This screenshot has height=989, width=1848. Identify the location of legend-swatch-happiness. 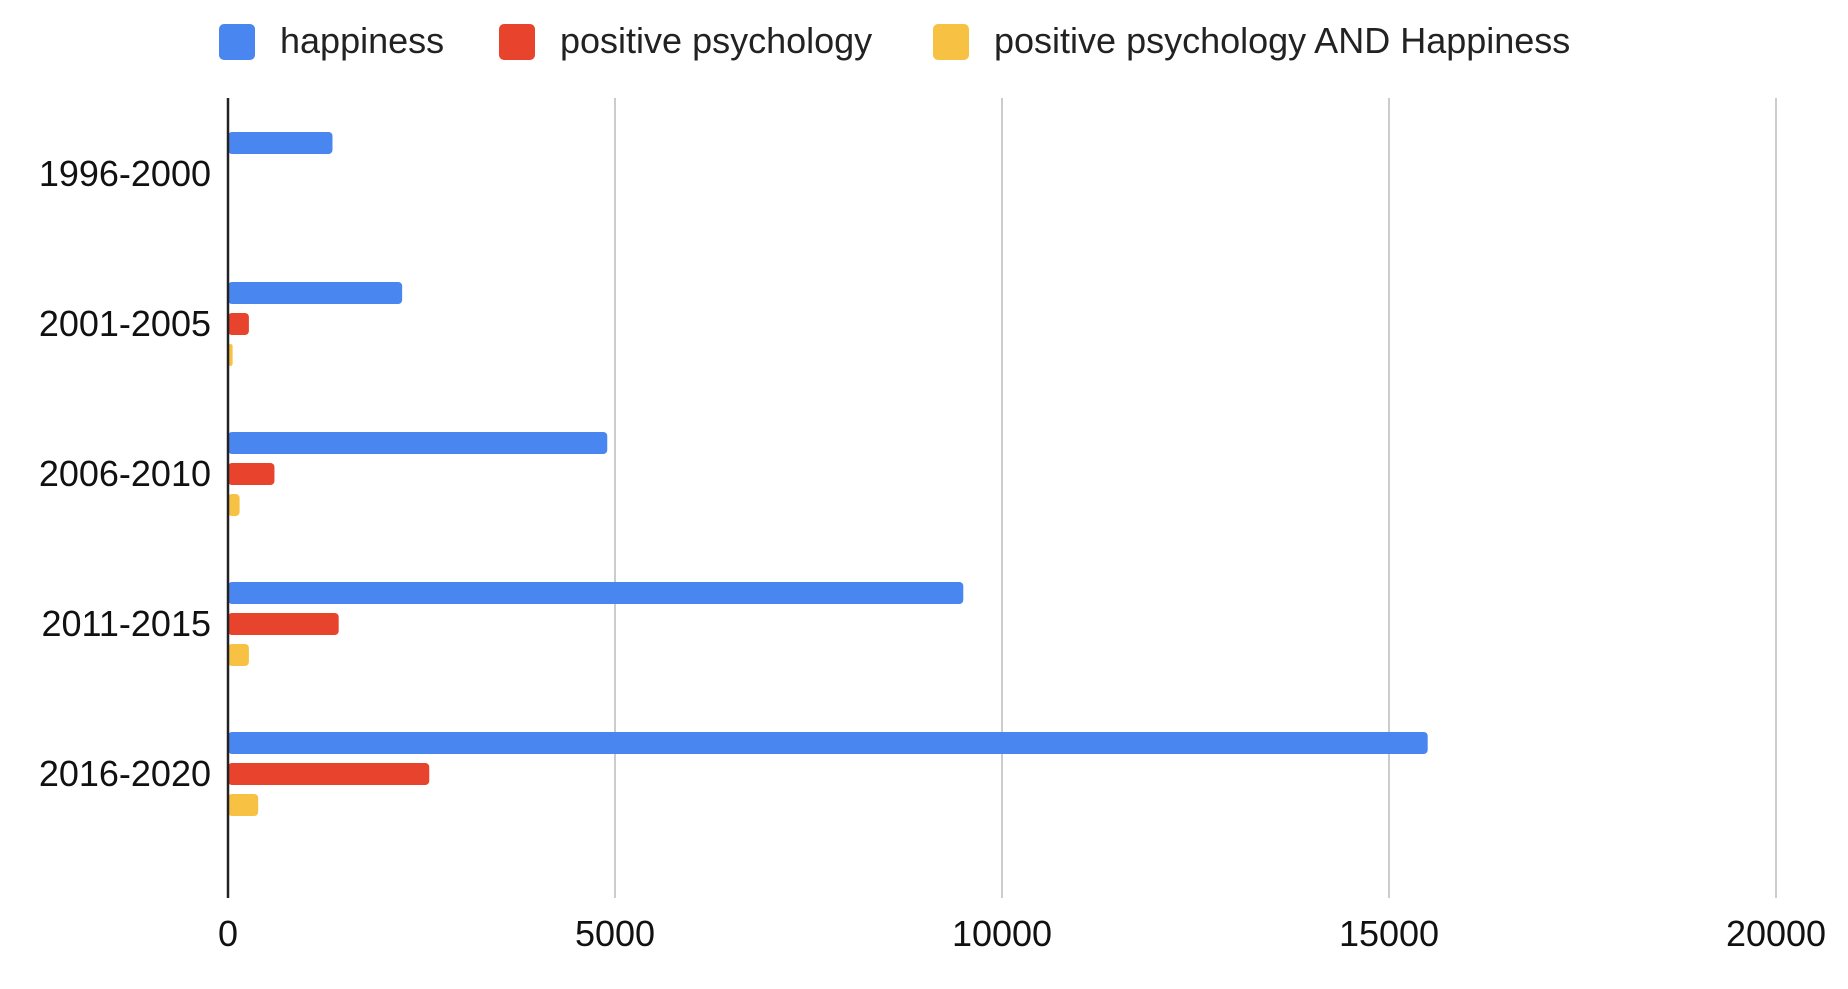
(237, 42).